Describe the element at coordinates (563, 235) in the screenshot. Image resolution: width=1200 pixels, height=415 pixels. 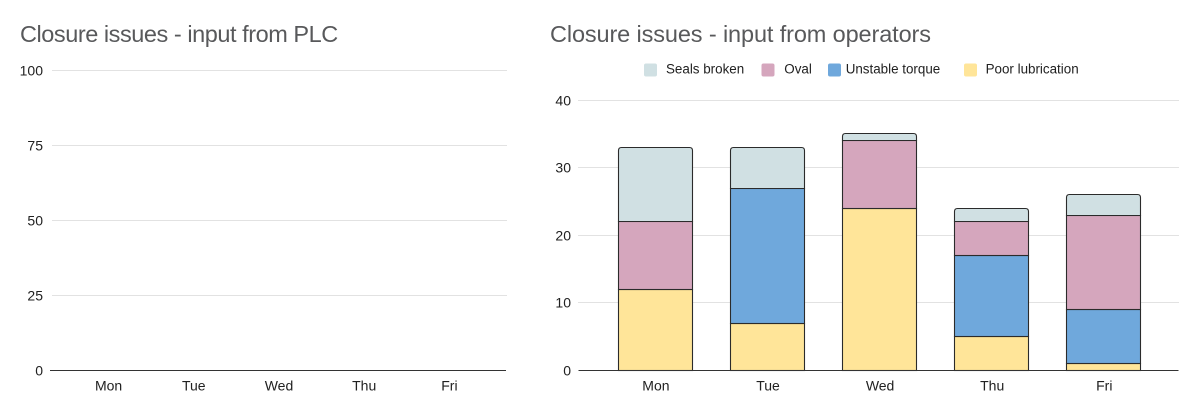
I see `svg-text: 20` at that location.